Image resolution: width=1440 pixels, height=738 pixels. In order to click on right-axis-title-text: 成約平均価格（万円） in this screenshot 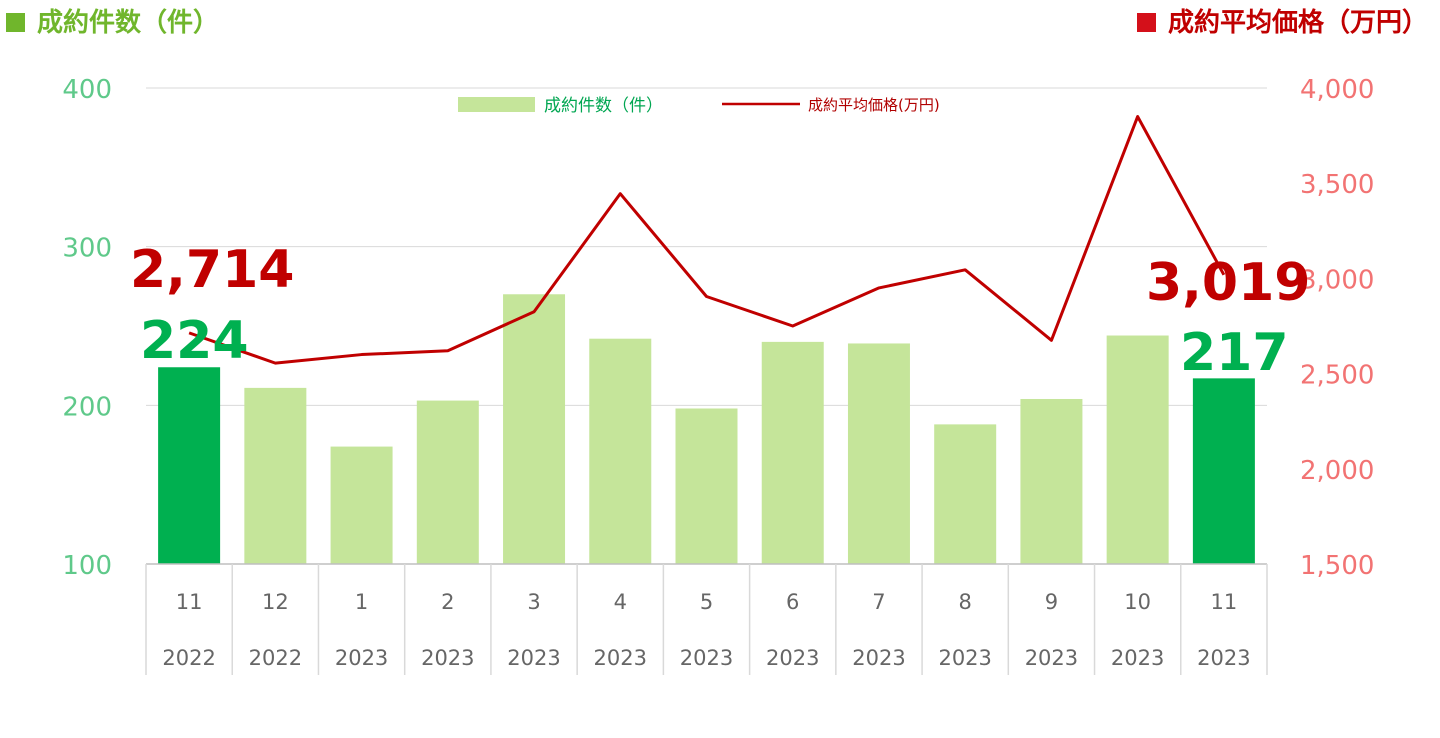, I will do `click(1297, 23)`.